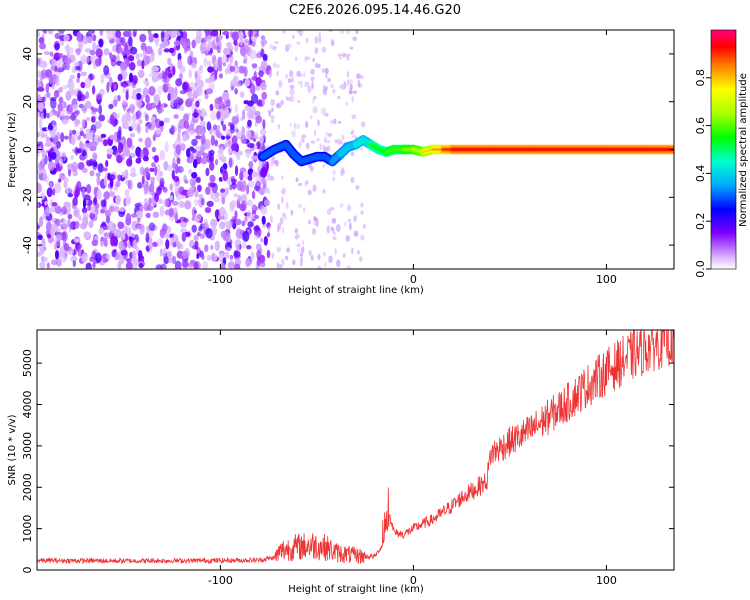 The image size is (750, 600). Describe the element at coordinates (606, 279) in the screenshot. I see `x-tick-label: 100` at that location.